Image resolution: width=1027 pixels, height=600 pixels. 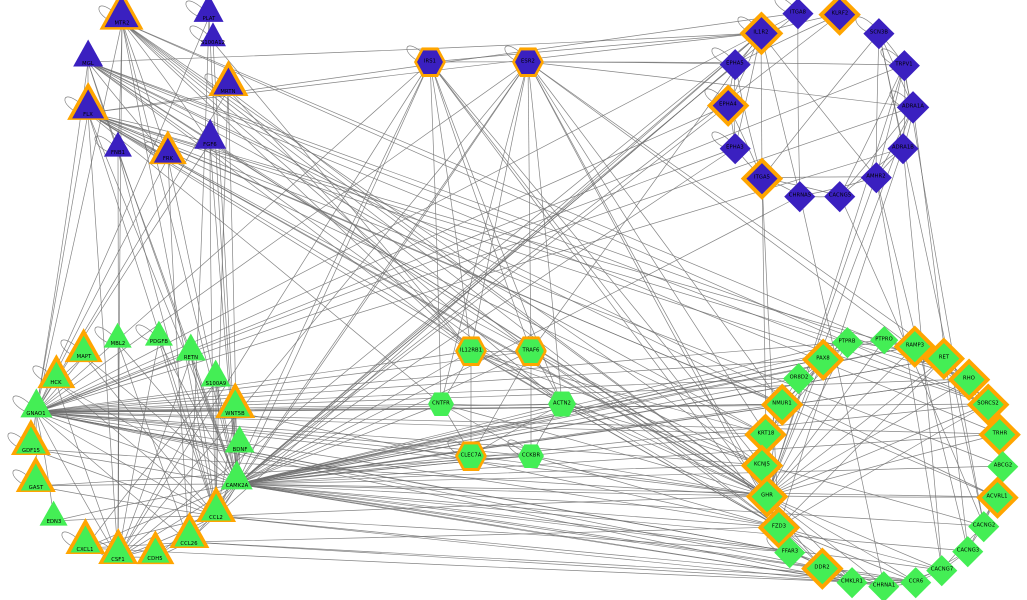 I want to click on graph-node-ccl2: CCL2, so click(x=216, y=504).